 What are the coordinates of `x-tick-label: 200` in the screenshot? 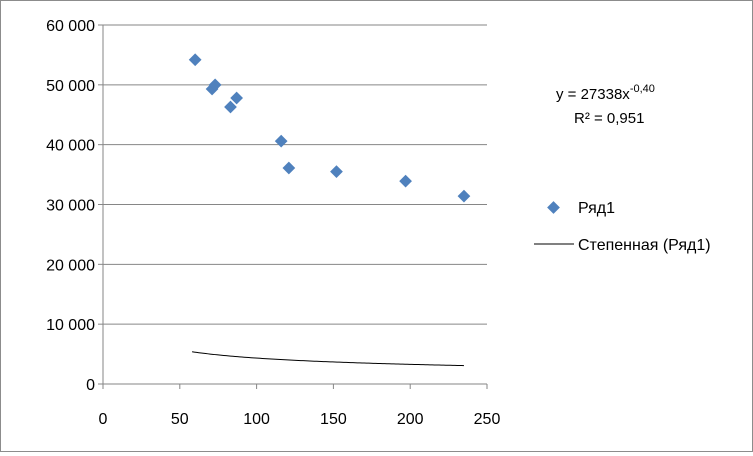 It's located at (410, 419).